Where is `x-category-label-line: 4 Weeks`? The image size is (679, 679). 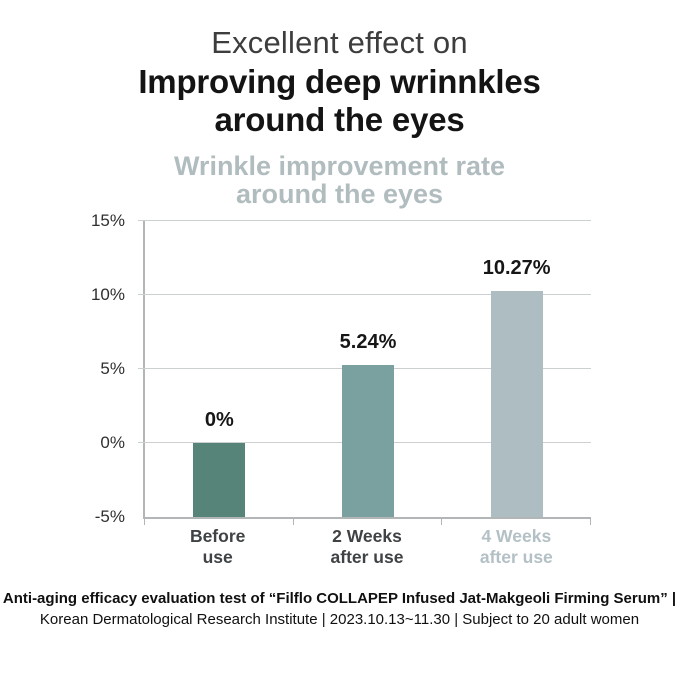 x-category-label-line: 4 Weeks is located at coordinates (516, 536).